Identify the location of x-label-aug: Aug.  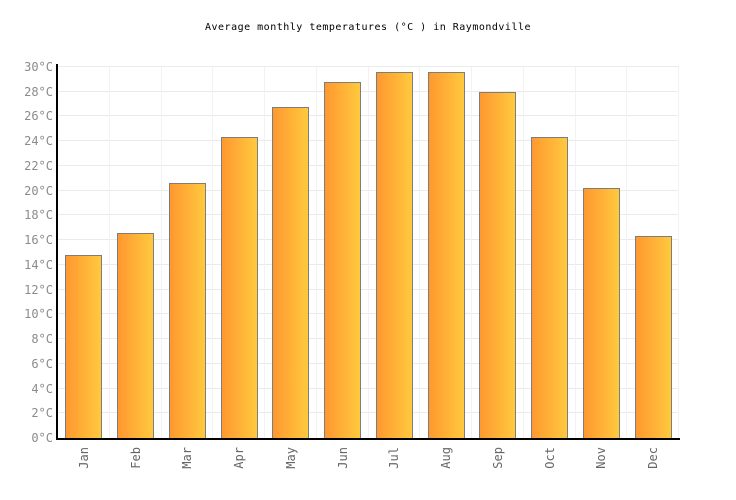
(446, 458).